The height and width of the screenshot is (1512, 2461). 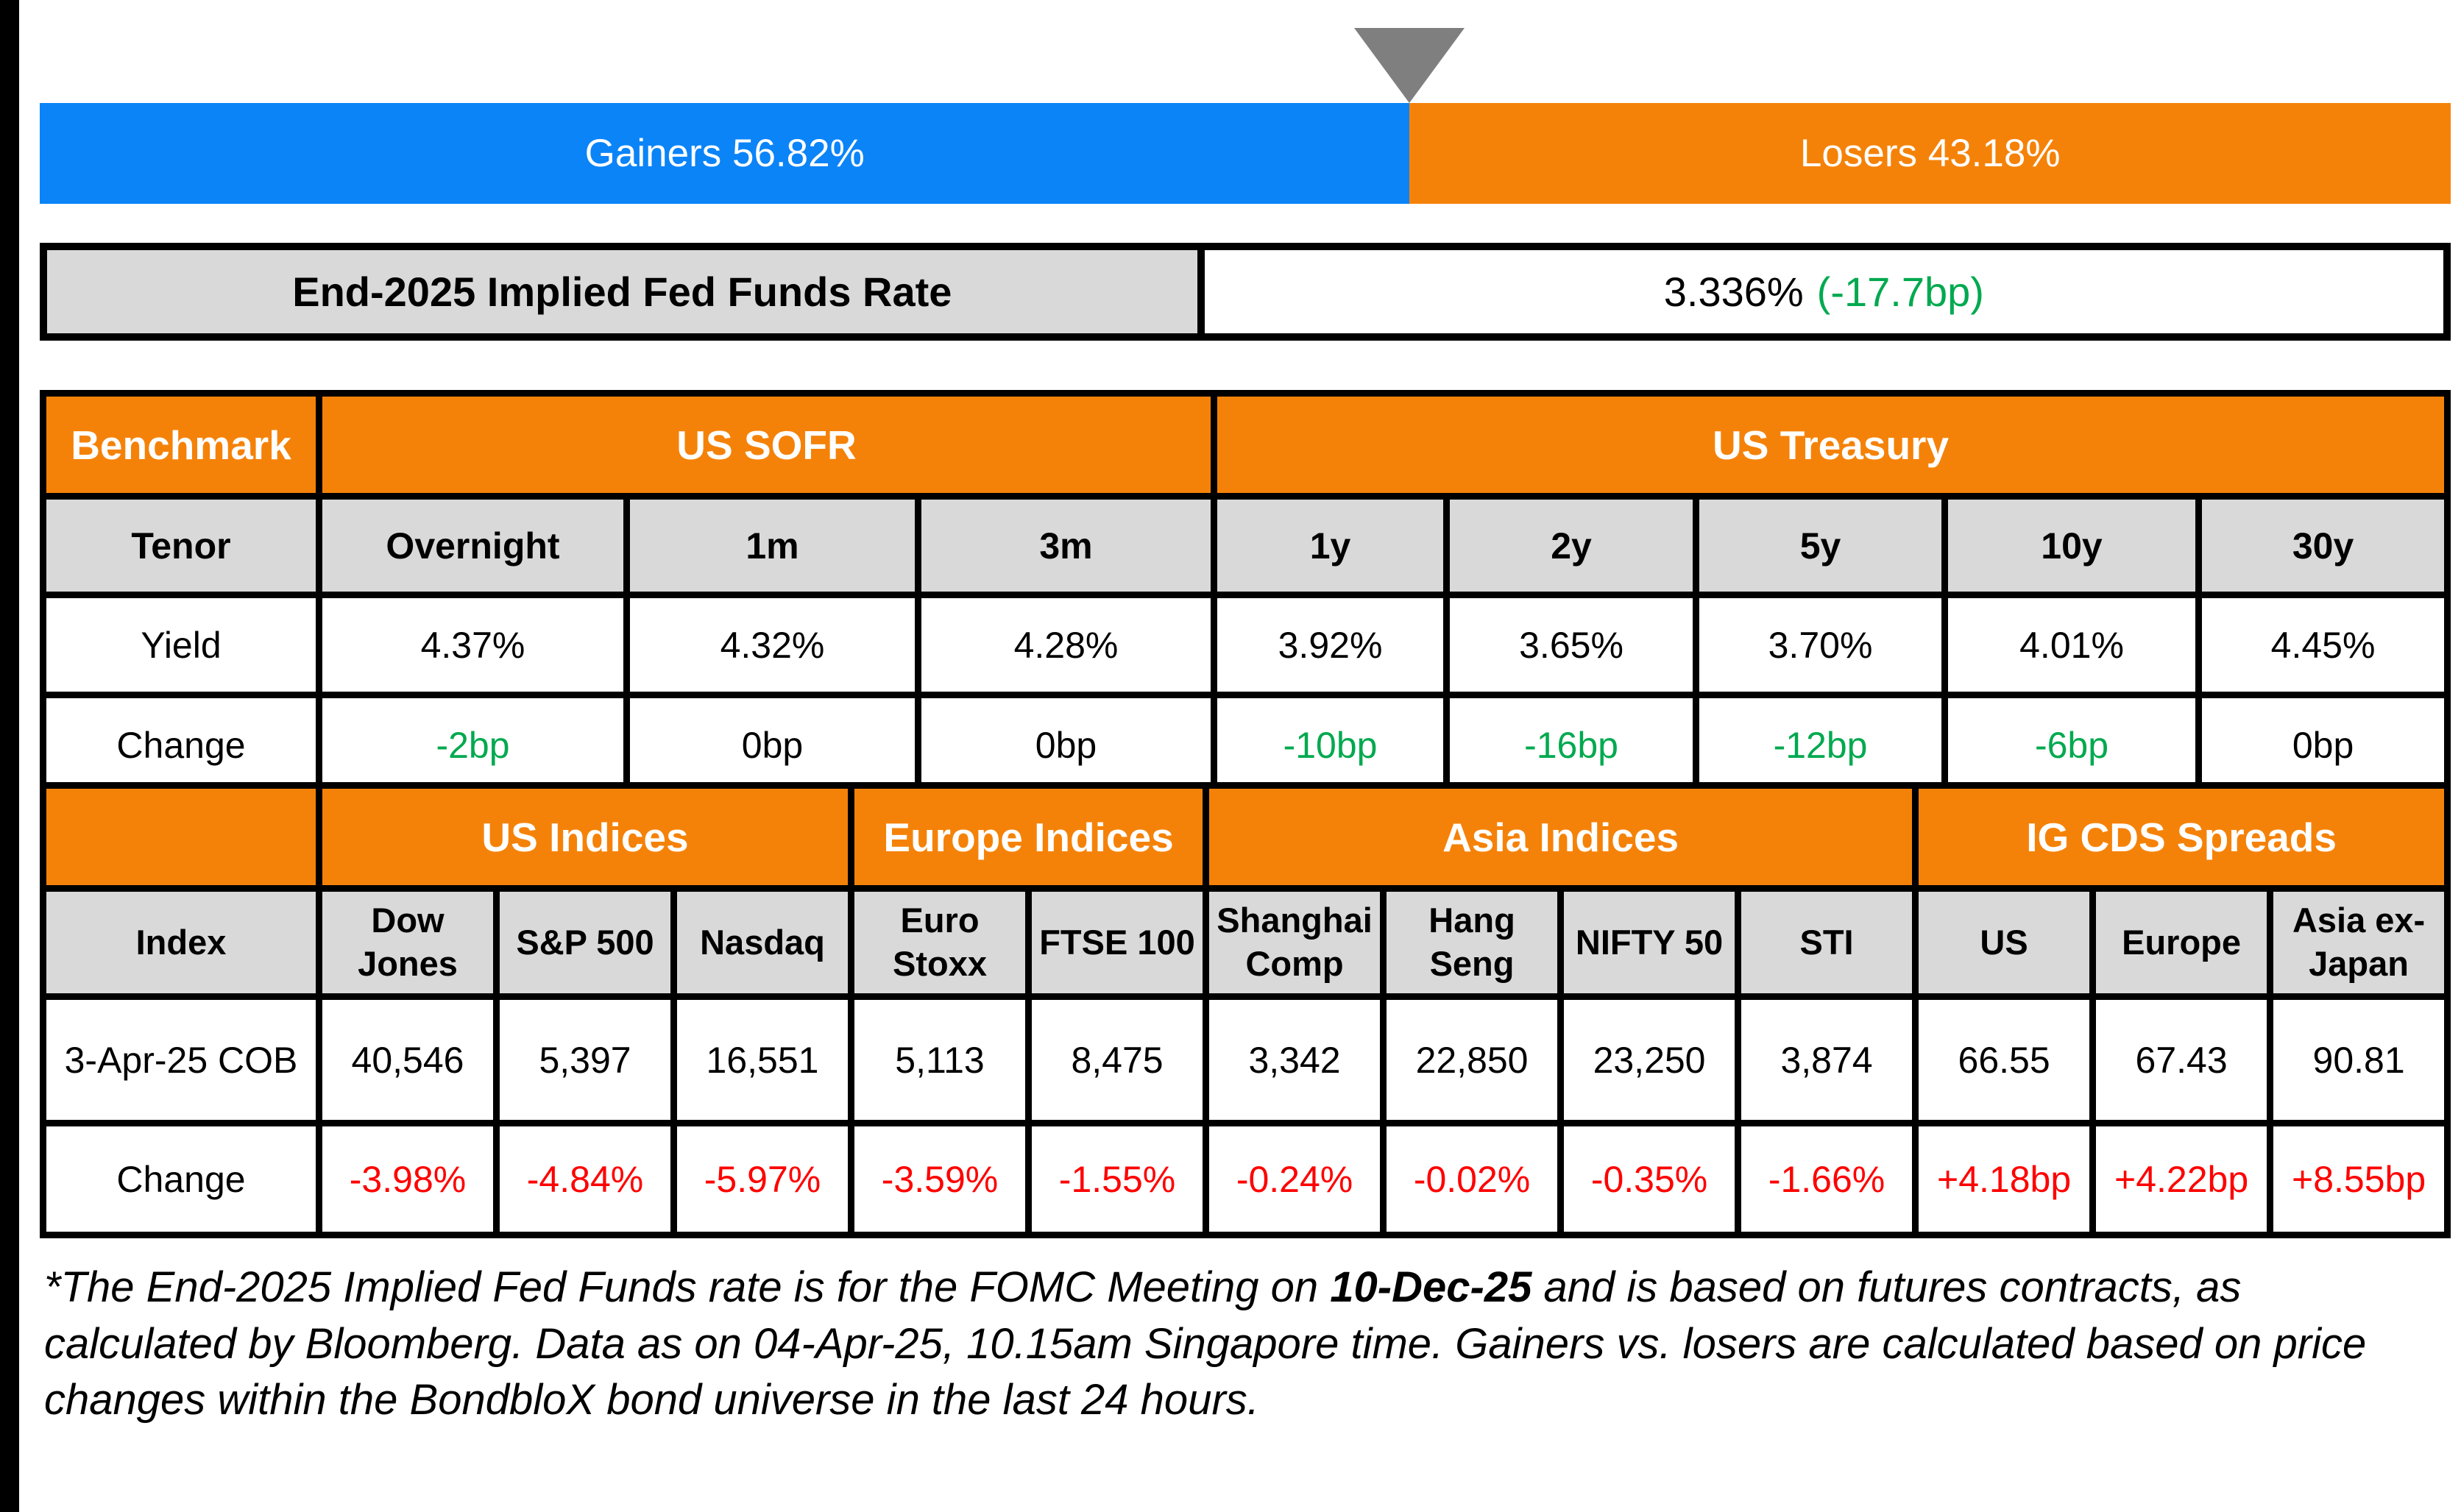 What do you see at coordinates (585, 942) in the screenshot?
I see `index-name-cell: S&P 500` at bounding box center [585, 942].